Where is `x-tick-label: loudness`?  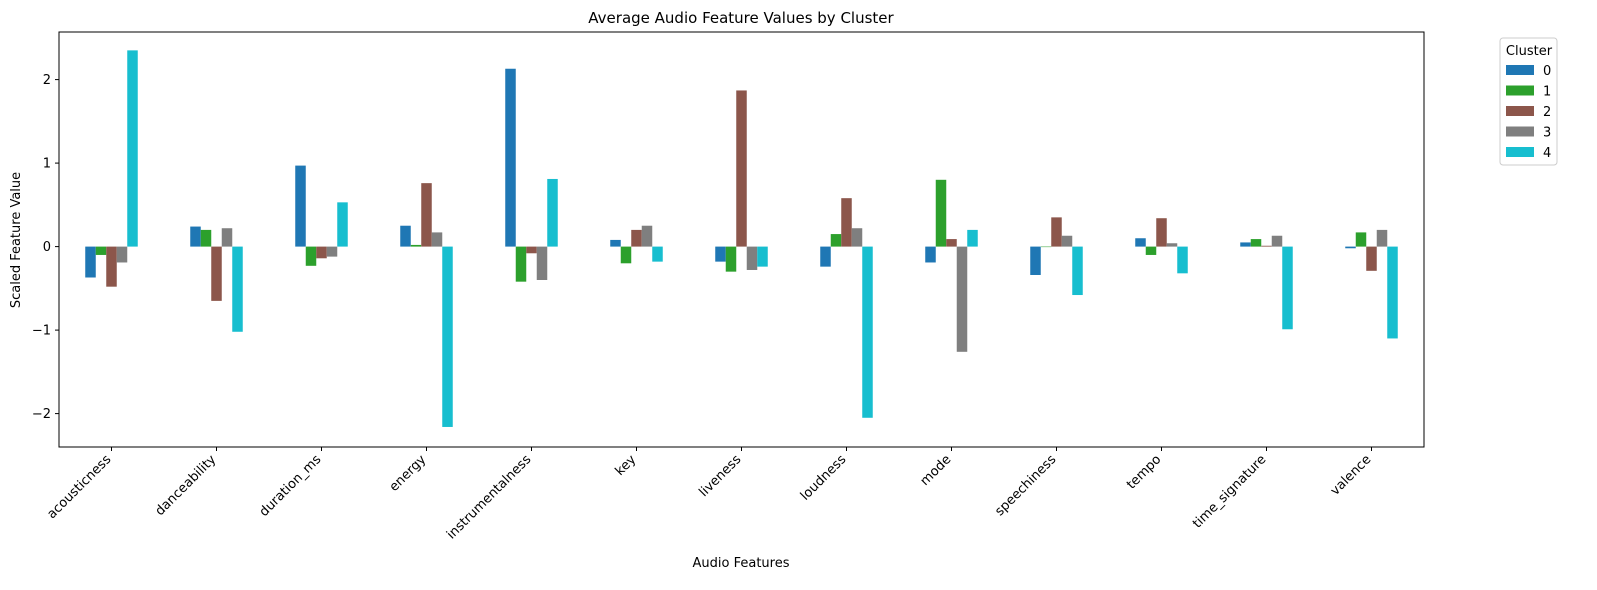
x-tick-label: loudness is located at coordinates (824, 478).